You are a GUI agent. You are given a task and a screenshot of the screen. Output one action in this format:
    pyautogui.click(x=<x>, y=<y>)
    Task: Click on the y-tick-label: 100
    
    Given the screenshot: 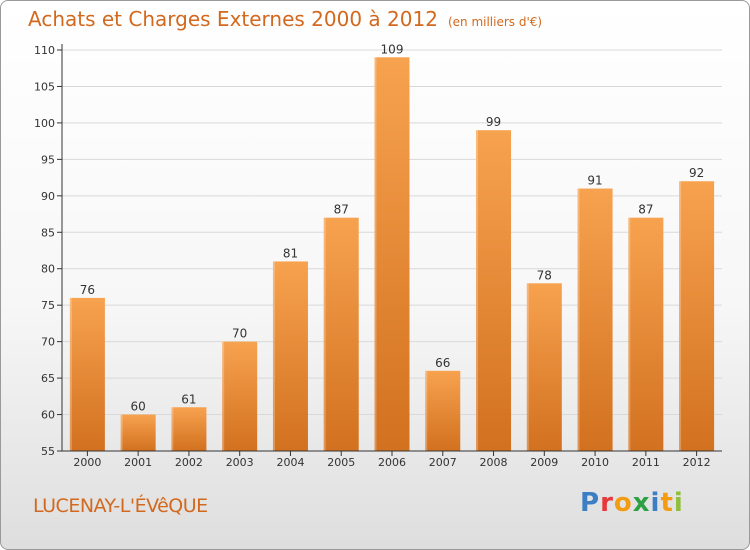 What is the action you would take?
    pyautogui.click(x=44, y=123)
    